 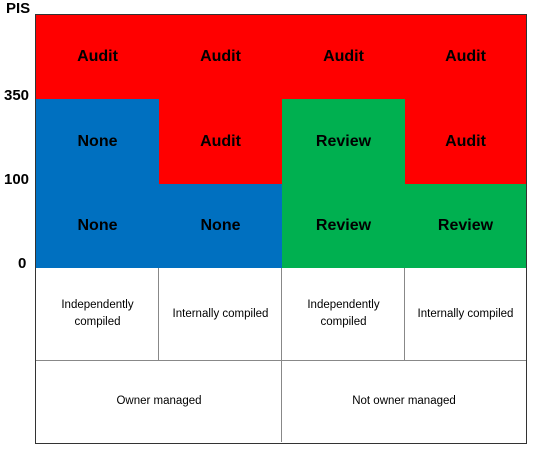 I want to click on management-label-1: Owner managed, so click(x=159, y=400).